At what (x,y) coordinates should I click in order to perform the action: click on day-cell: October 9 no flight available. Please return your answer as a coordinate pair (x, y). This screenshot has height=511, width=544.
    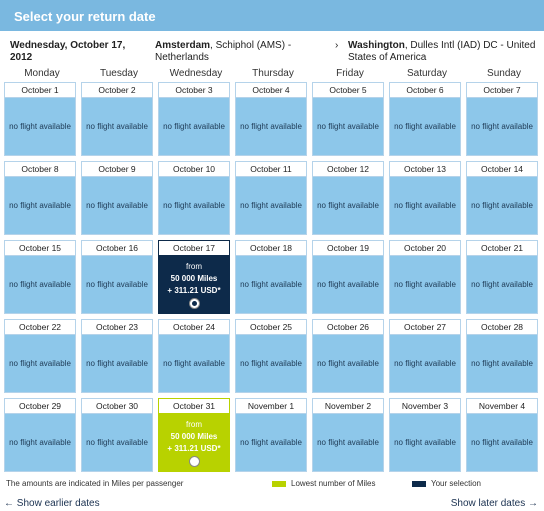
    Looking at the image, I should click on (117, 198).